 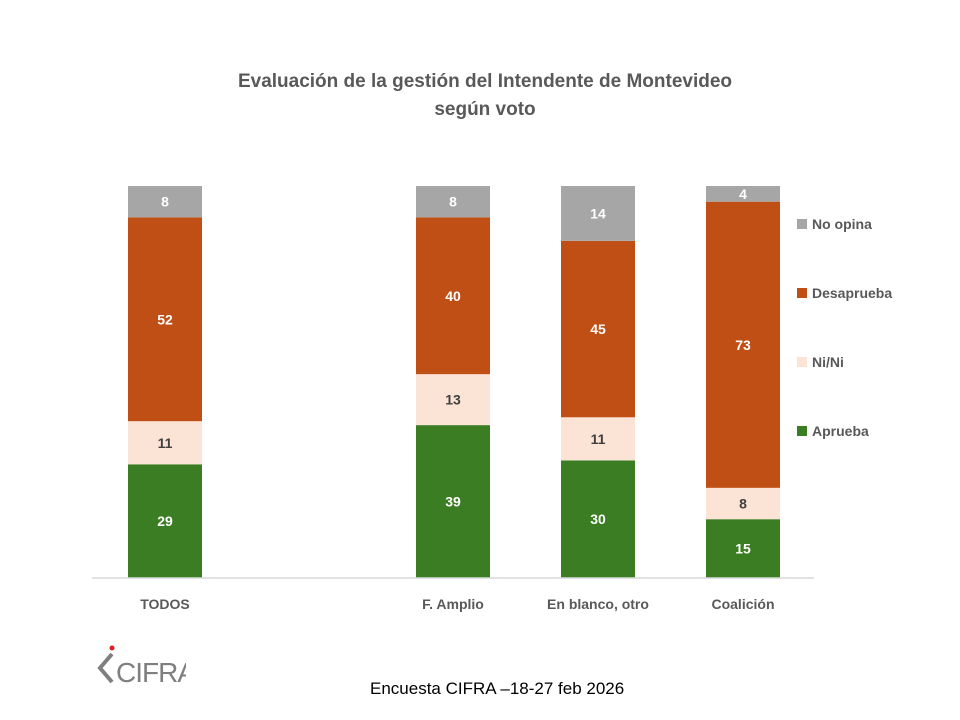 I want to click on legend-swatch-no-opina, so click(x=802, y=224).